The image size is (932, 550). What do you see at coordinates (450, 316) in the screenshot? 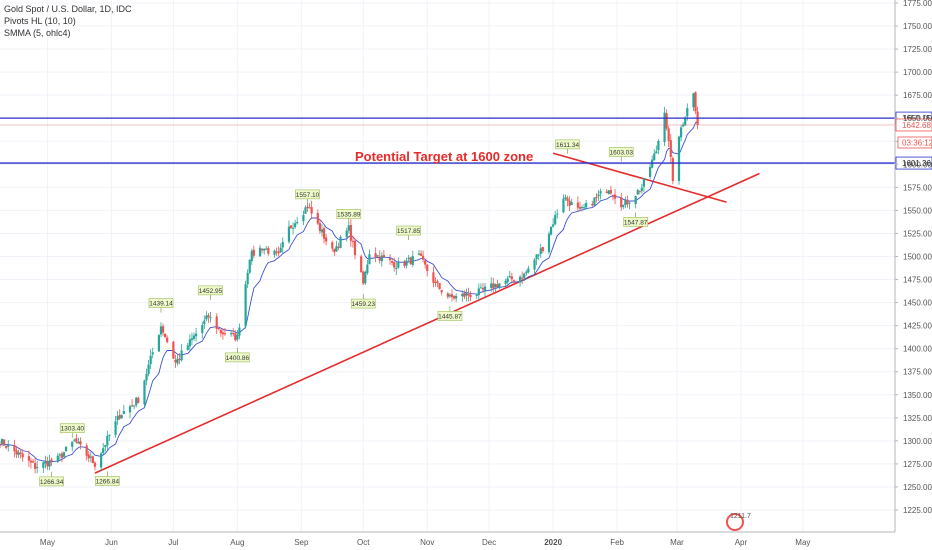
I see `pivot-label: 1445.87` at bounding box center [450, 316].